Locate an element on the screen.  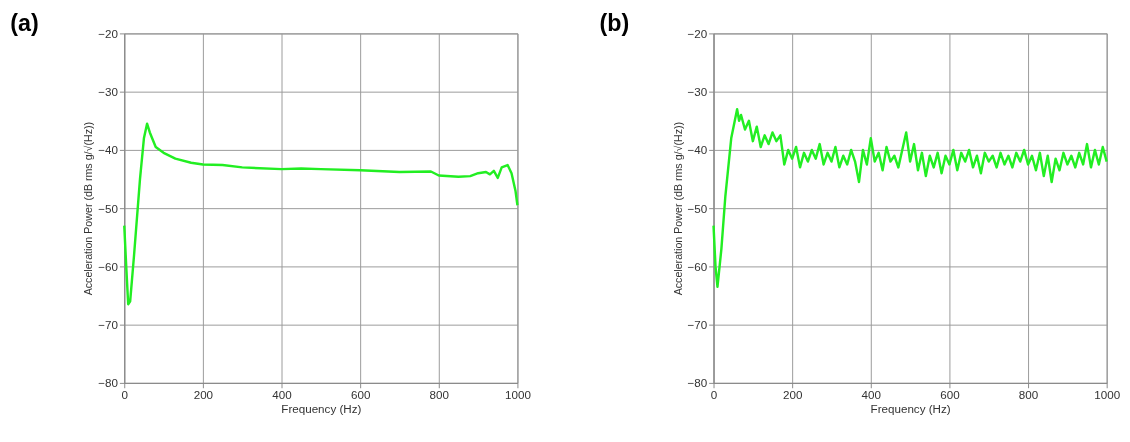
chart-title: (b) is located at coordinates (614, 22).